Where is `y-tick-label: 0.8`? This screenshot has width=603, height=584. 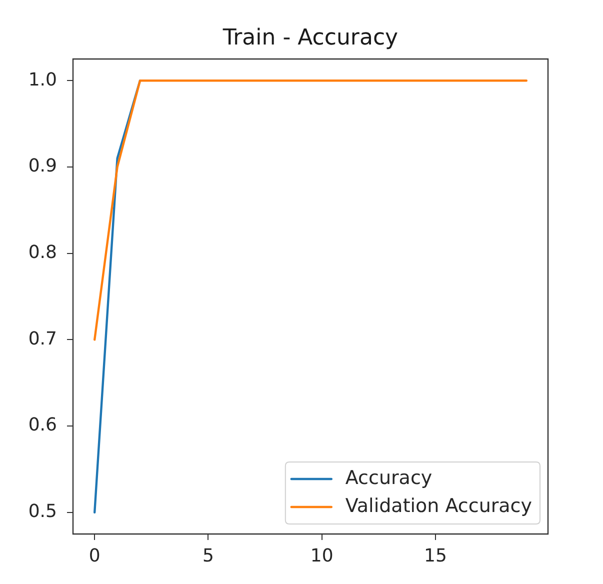
y-tick-label: 0.8 is located at coordinates (42, 252).